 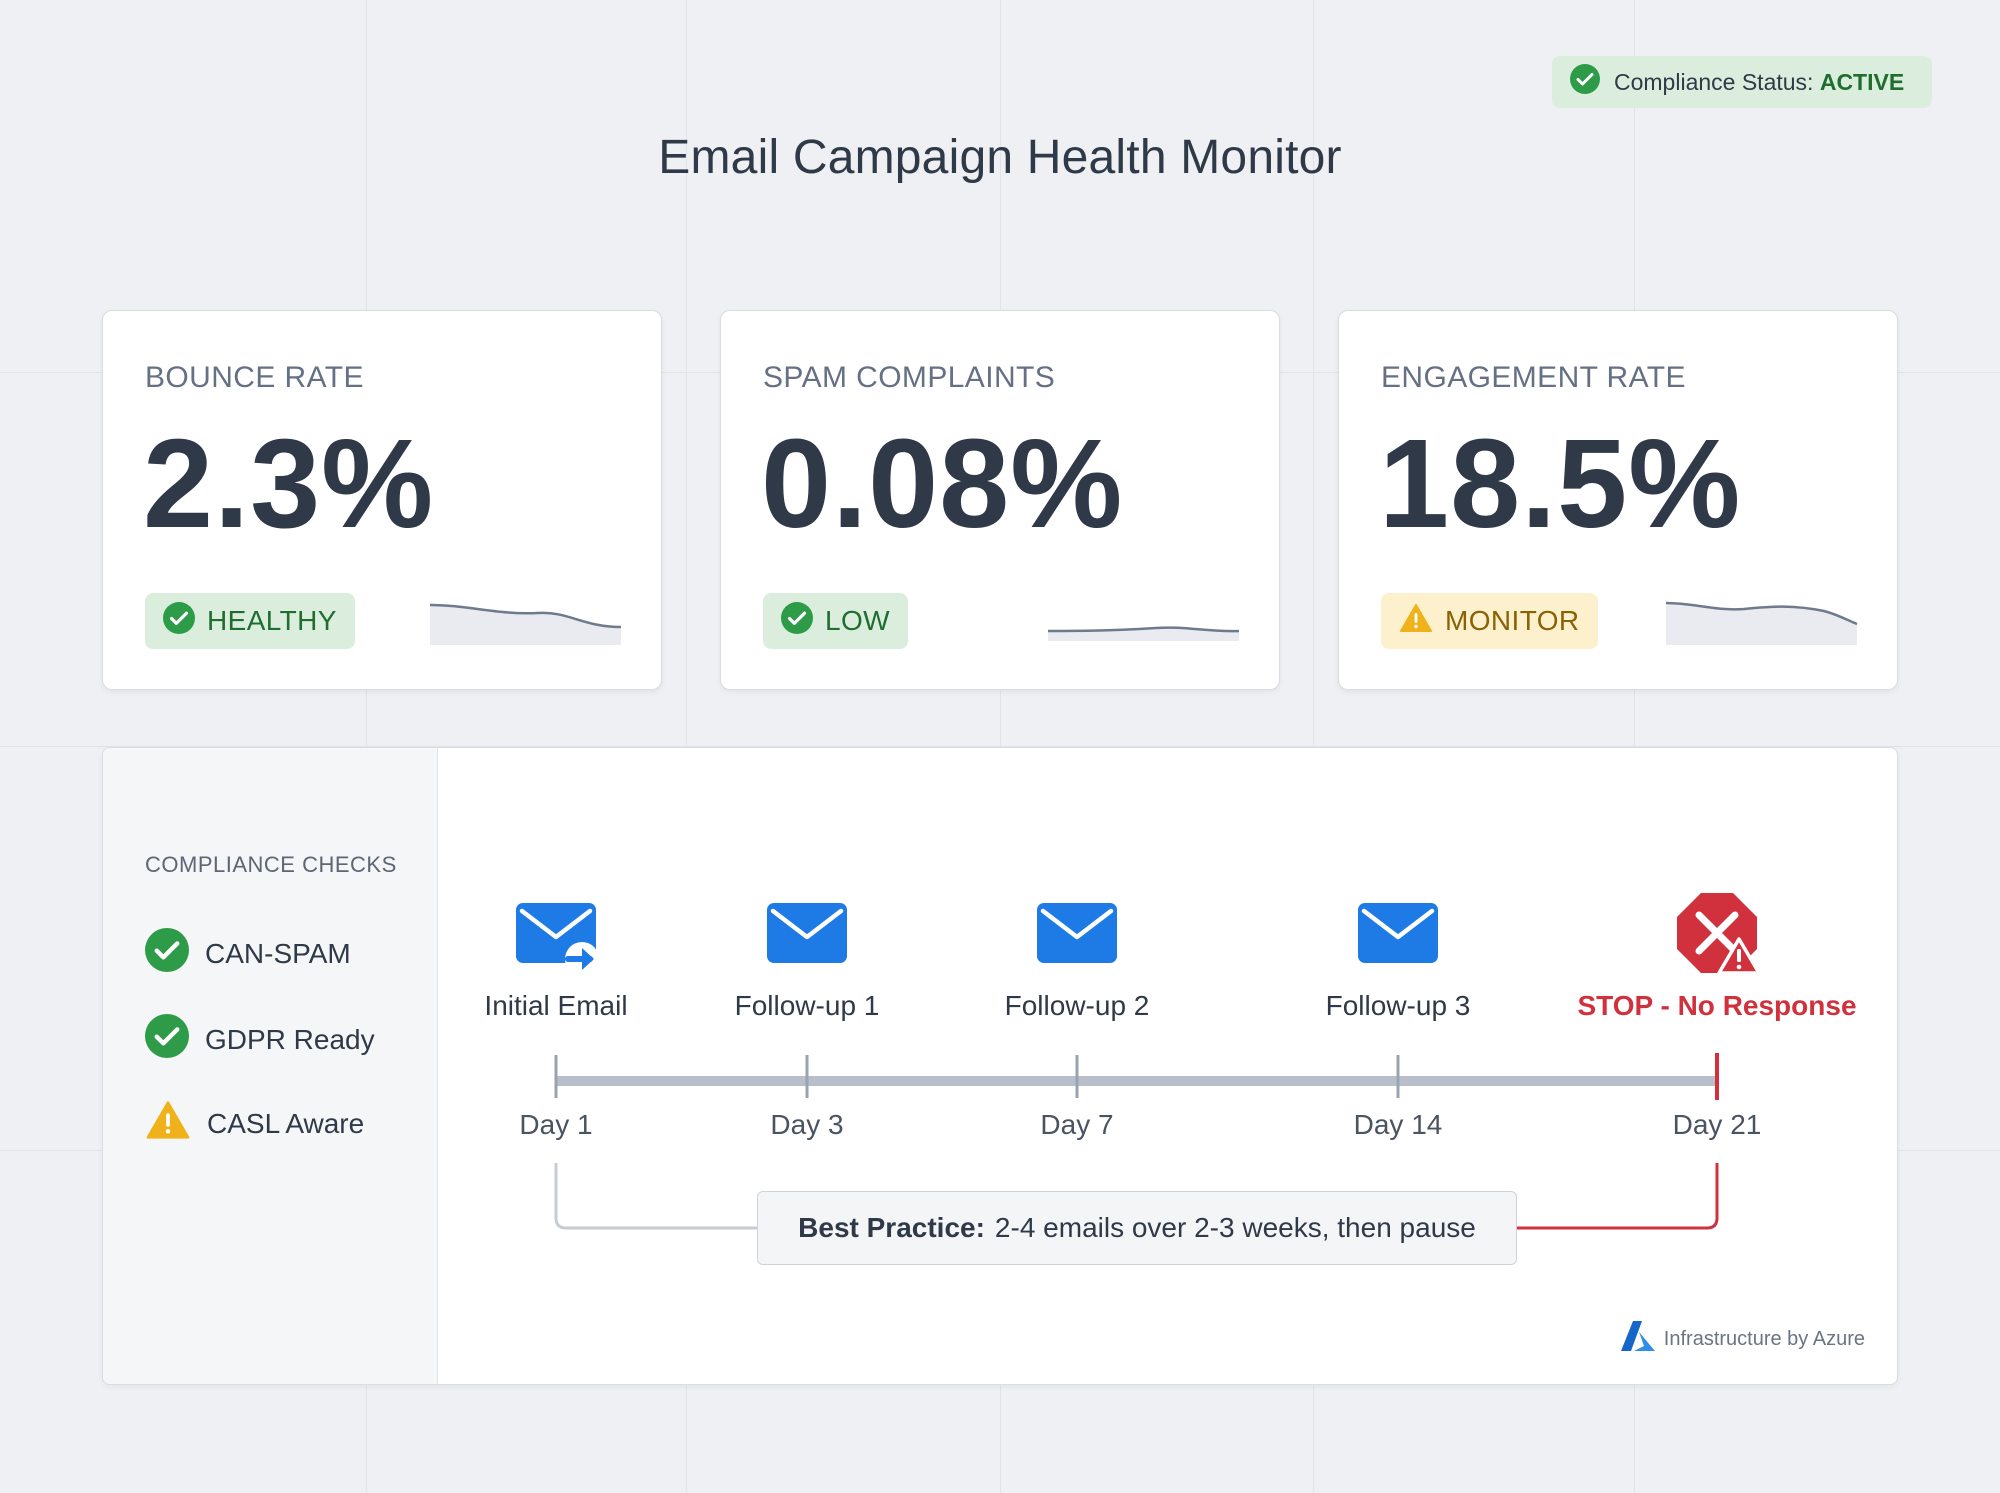 I want to click on compliance-item-casl: CASL Aware, so click(x=254, y=1123).